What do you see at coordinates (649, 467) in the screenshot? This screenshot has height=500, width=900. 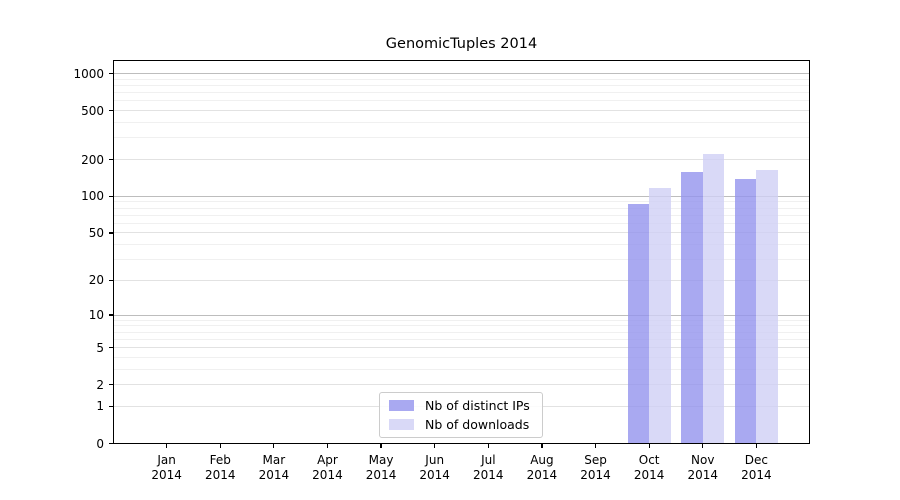 I see `x-tick-label-oct-2014: Oct 2014` at bounding box center [649, 467].